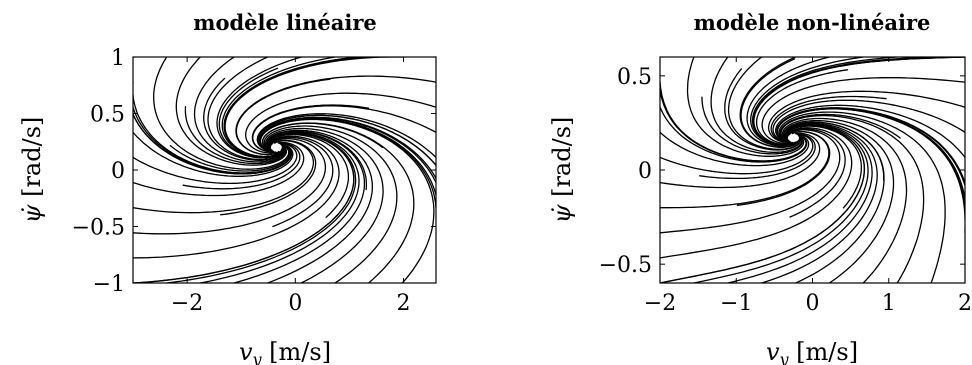 This screenshot has width=972, height=365. I want to click on y-tick-label: −1, so click(109, 284).